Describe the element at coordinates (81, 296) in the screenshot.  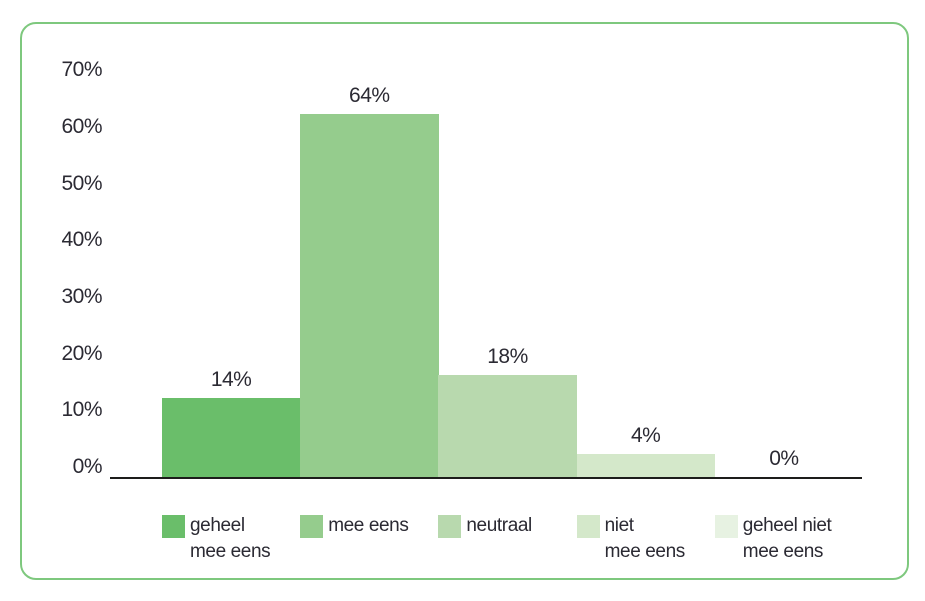
I see `y-tick-label: 30%` at that location.